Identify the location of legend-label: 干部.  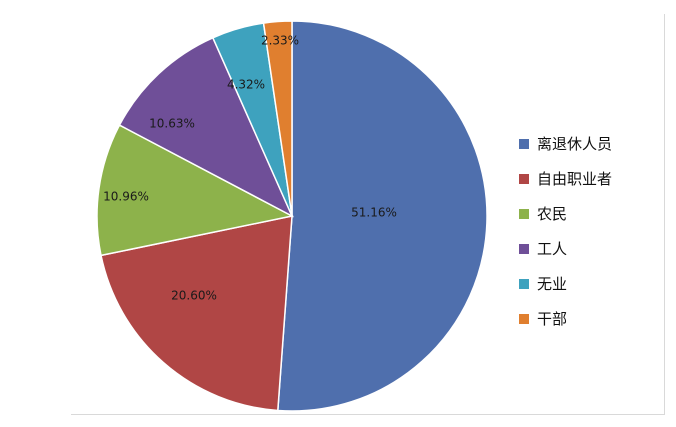
(552, 319).